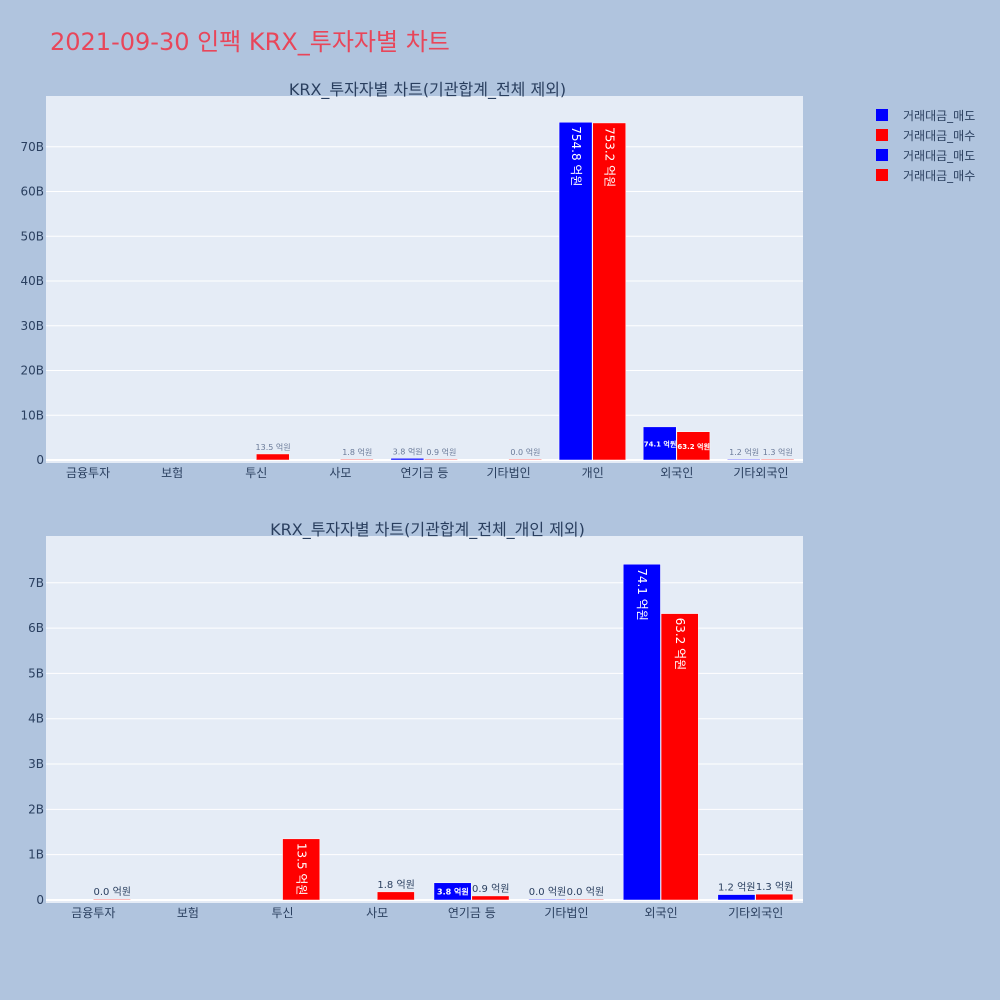 The width and height of the screenshot is (1000, 1000). Describe the element at coordinates (576, 156) in the screenshot. I see `data-label: 754.8 억원` at that location.